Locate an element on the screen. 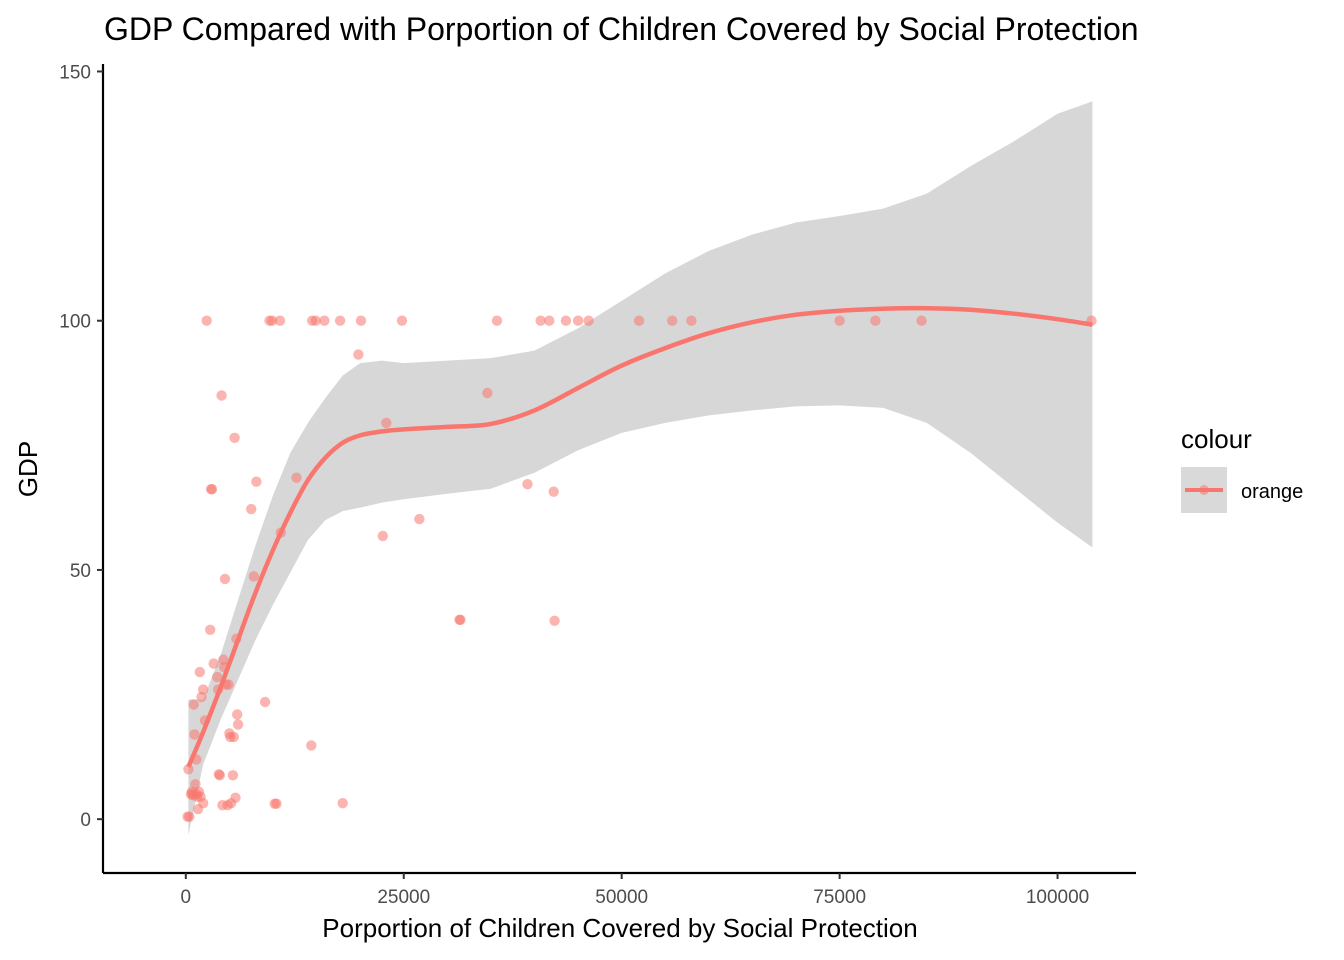 The image size is (1344, 960). x-tick-label: 75000 is located at coordinates (839, 897).